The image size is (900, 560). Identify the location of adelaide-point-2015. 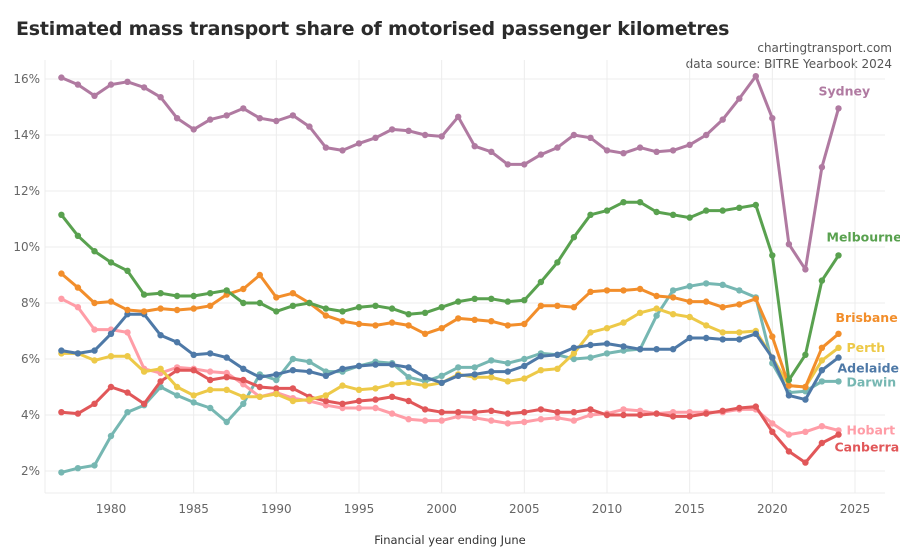
(689, 338).